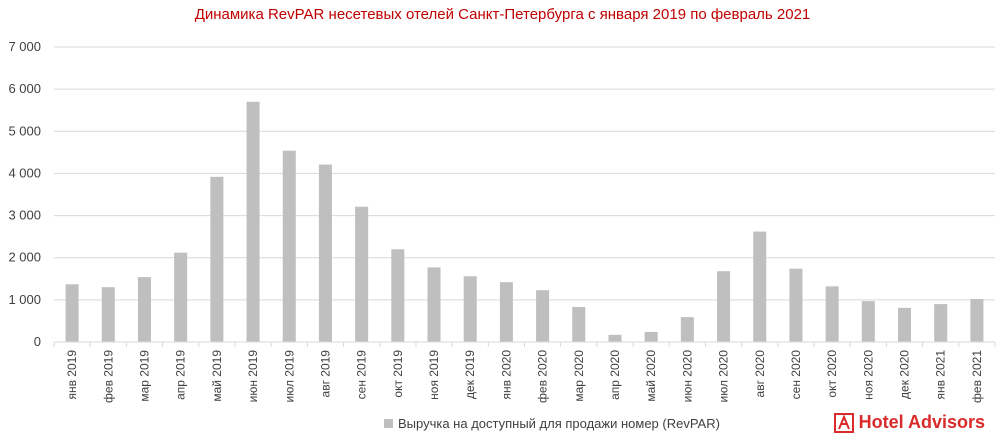 The height and width of the screenshot is (439, 1005). Describe the element at coordinates (579, 376) in the screenshot. I see `x-tick-label: мар 2020` at that location.